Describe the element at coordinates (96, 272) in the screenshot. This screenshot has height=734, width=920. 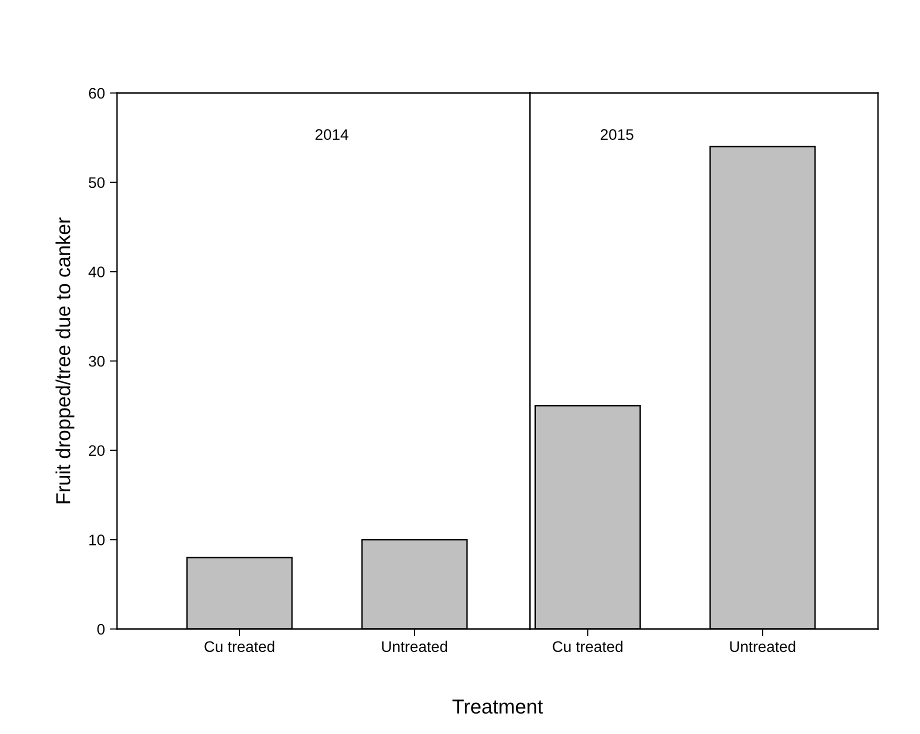
I see `y-tick-label: 40` at that location.